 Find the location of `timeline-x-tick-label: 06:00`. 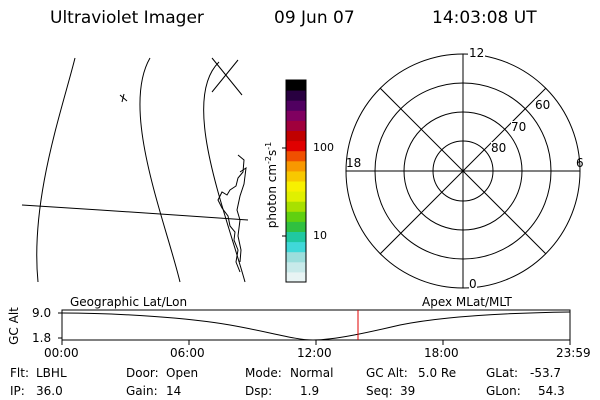

timeline-x-tick-label: 06:00 is located at coordinates (187, 353).